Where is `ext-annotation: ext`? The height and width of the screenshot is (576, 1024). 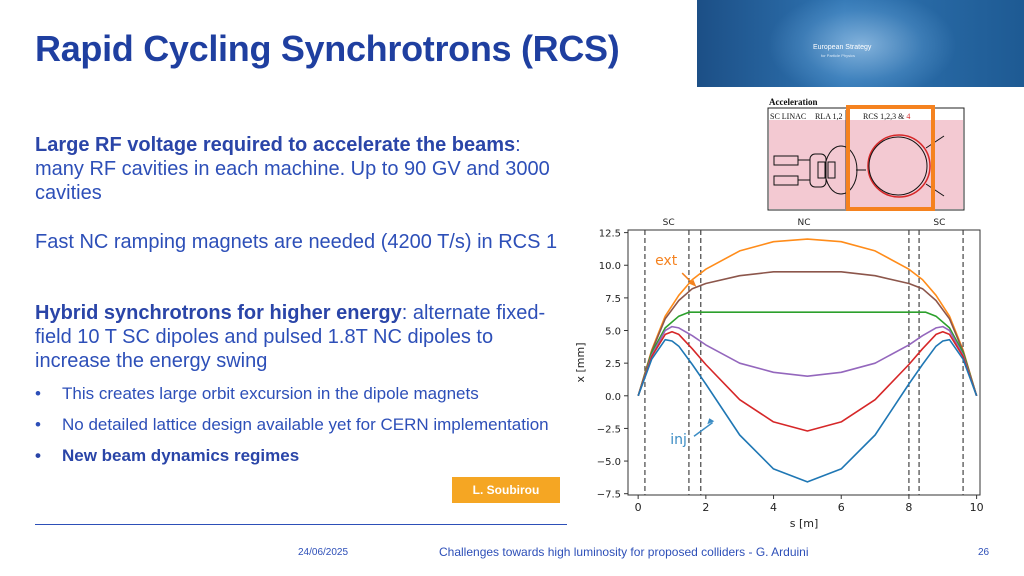
ext-annotation: ext is located at coordinates (666, 261).